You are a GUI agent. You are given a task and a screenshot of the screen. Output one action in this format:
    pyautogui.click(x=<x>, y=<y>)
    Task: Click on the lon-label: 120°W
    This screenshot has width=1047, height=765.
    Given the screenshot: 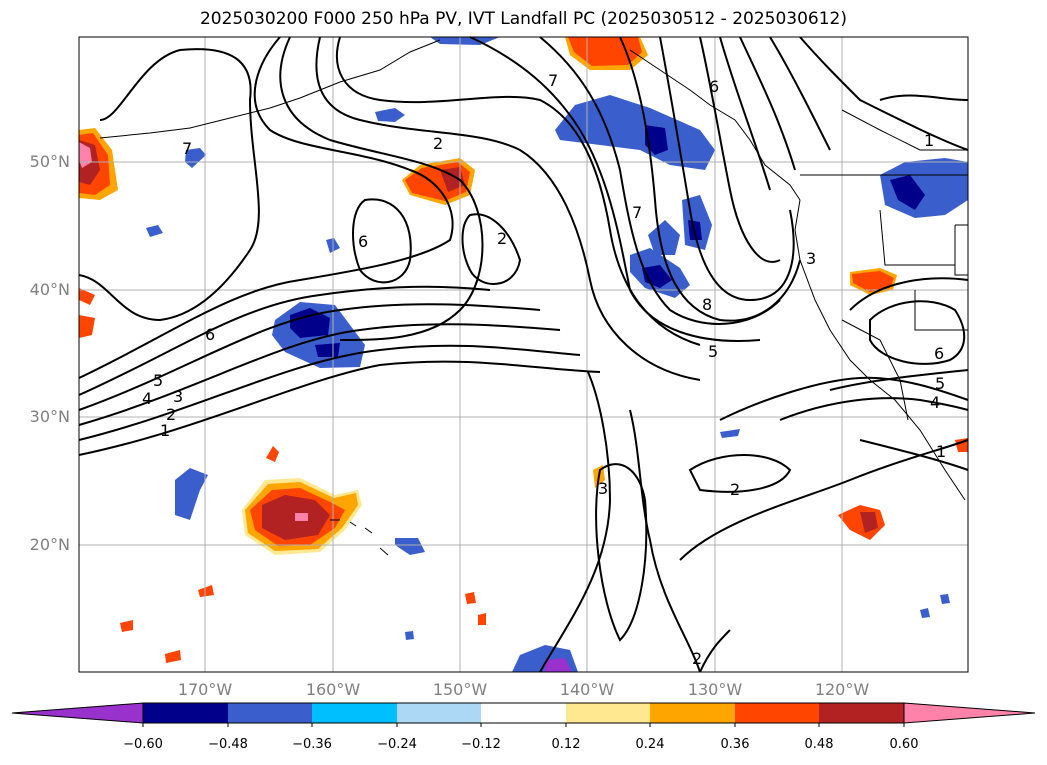 What is the action you would take?
    pyautogui.click(x=842, y=689)
    